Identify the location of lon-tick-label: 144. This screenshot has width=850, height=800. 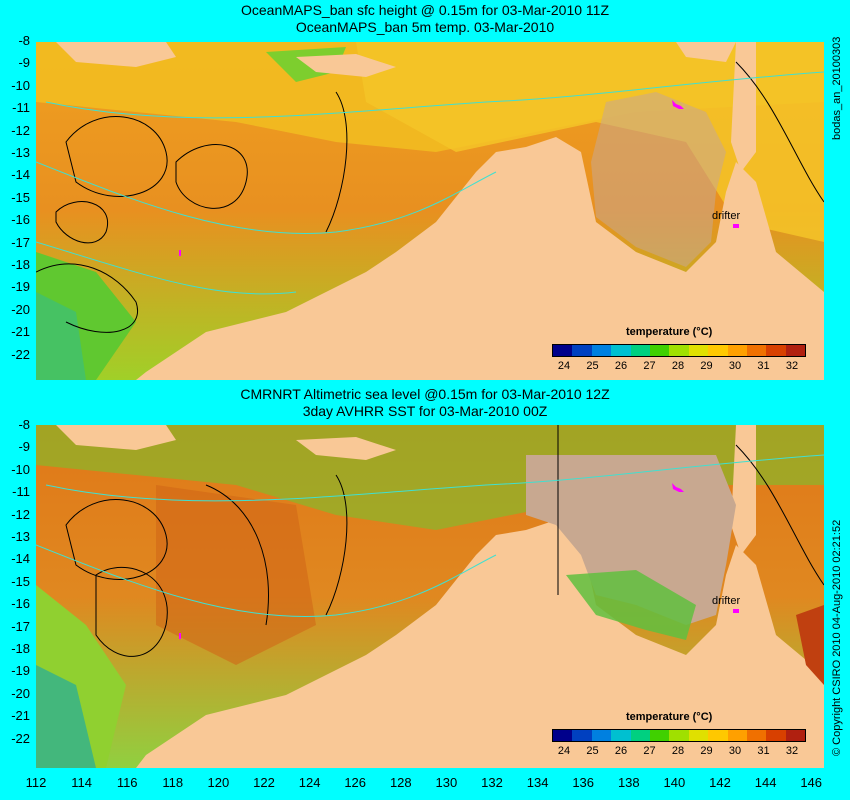
(765, 782).